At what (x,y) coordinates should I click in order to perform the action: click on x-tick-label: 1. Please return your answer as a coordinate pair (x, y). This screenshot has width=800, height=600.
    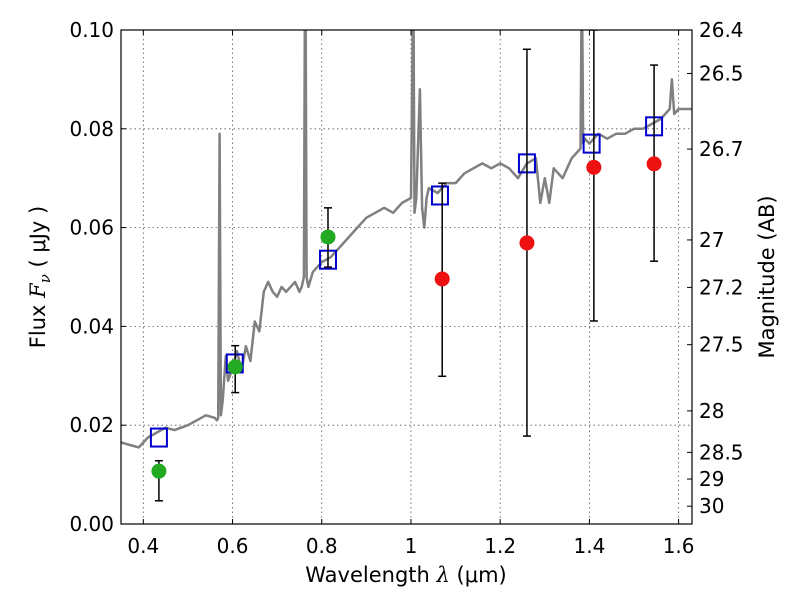
    Looking at the image, I should click on (411, 546).